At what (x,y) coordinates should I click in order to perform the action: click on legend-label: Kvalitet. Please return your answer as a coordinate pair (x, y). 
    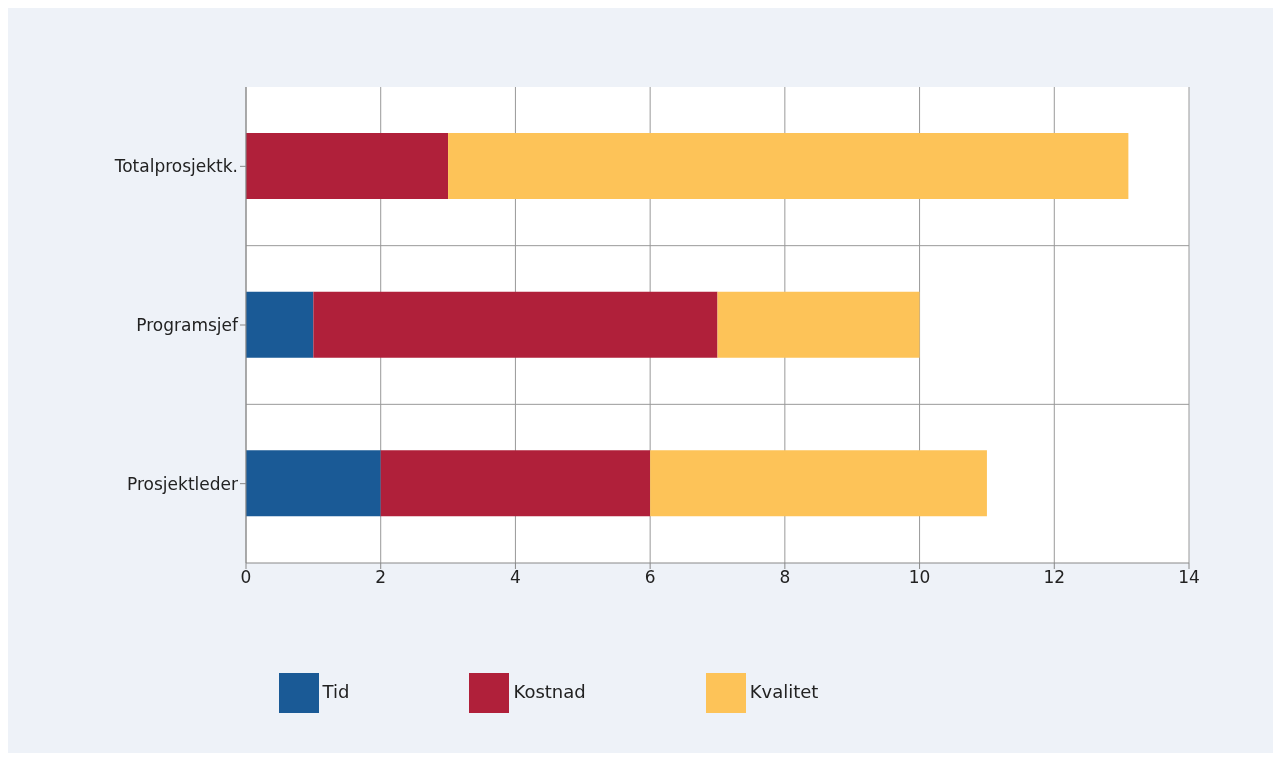
    Looking at the image, I should click on (784, 691).